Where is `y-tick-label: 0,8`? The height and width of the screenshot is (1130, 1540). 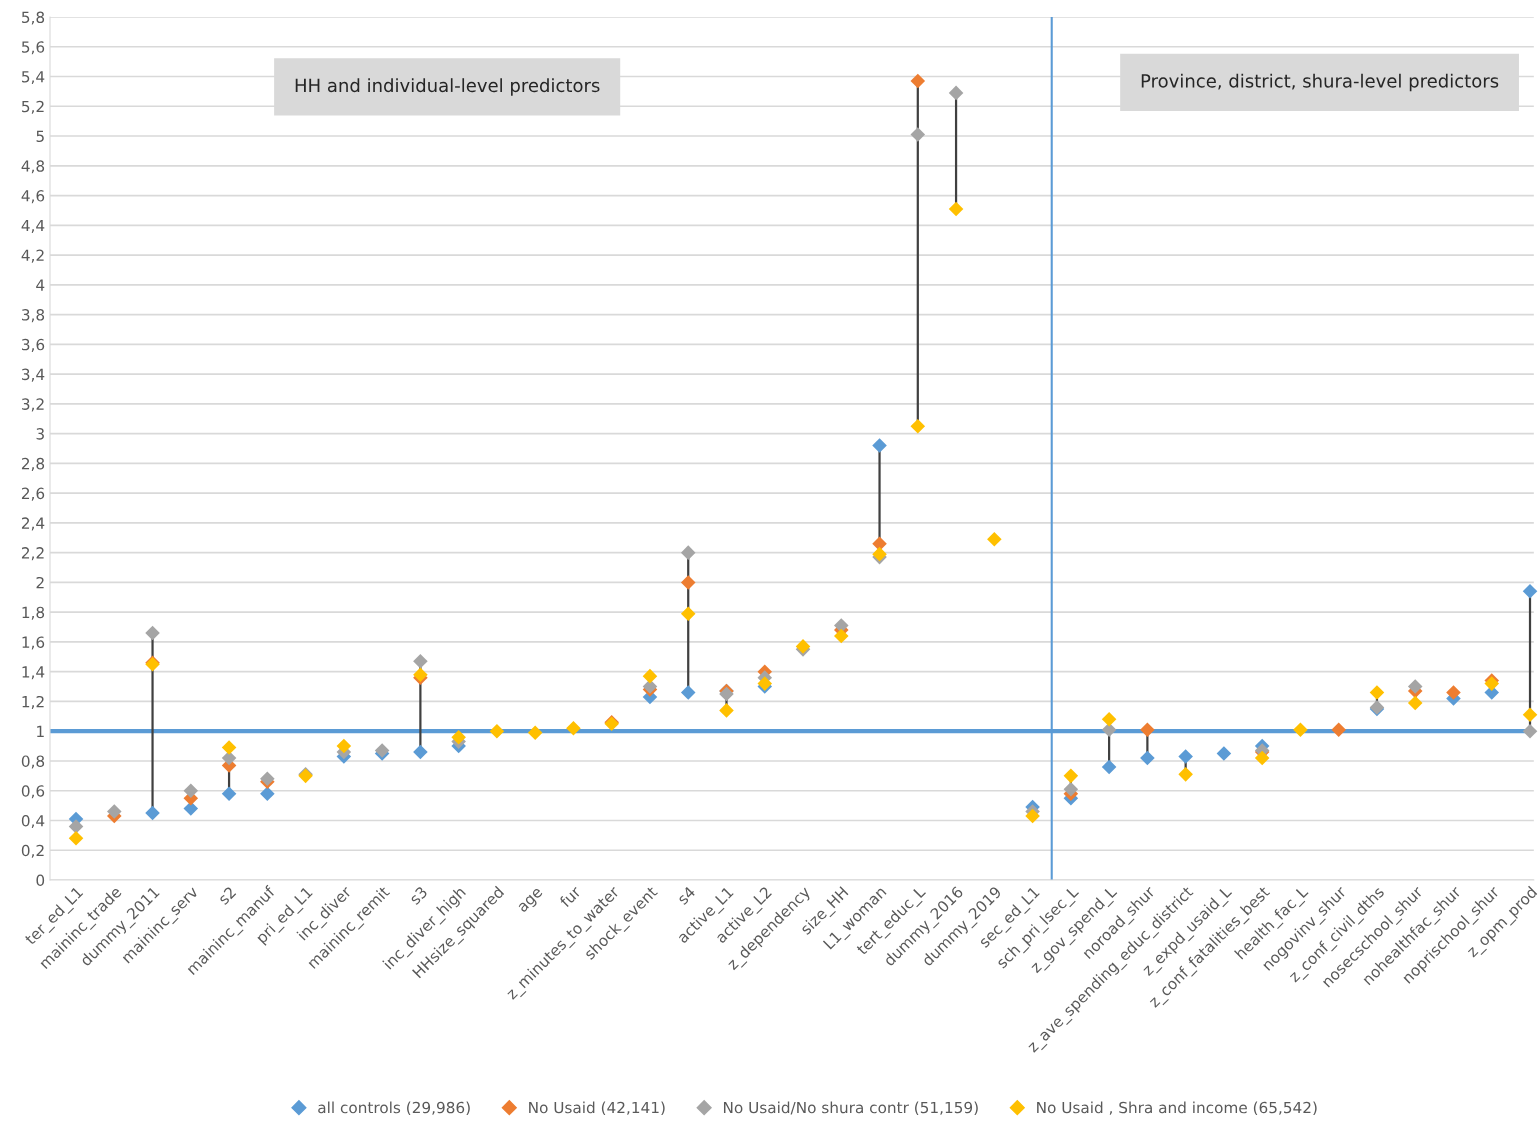
y-tick-label: 0,8 is located at coordinates (33, 762).